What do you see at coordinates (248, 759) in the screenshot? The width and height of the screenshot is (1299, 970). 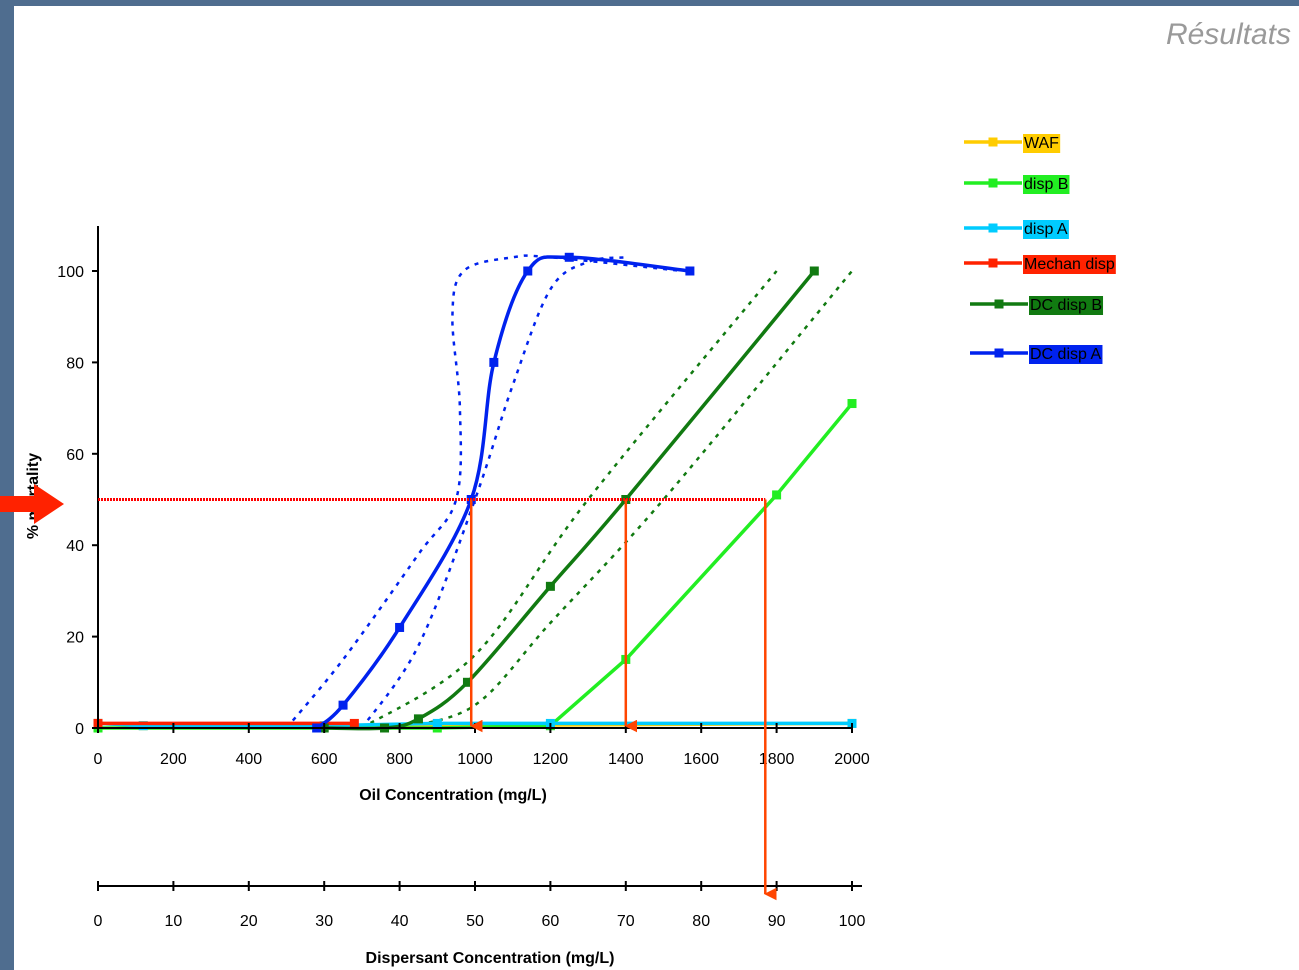 I see `x-tick-label: 400` at bounding box center [248, 759].